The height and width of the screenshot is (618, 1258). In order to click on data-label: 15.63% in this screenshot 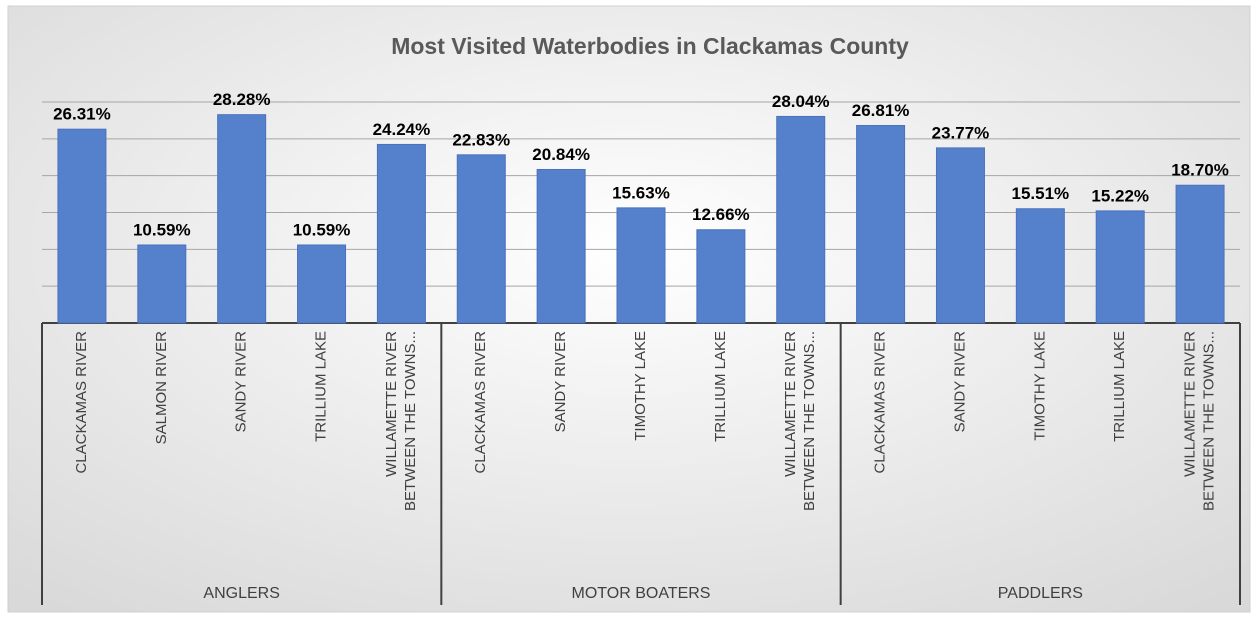, I will do `click(641, 192)`.